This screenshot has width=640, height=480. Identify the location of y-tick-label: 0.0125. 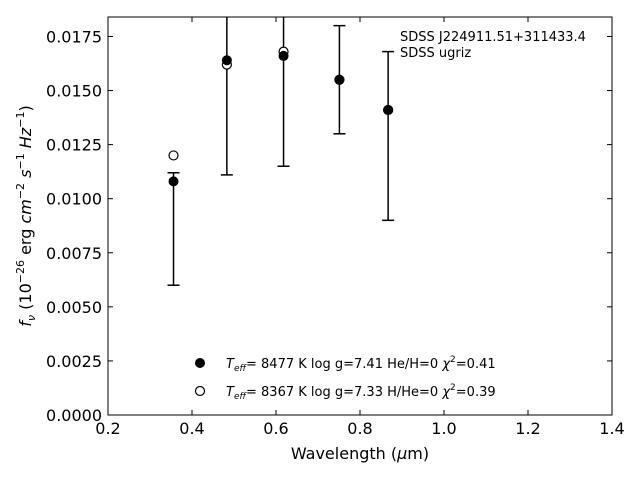
(74, 145).